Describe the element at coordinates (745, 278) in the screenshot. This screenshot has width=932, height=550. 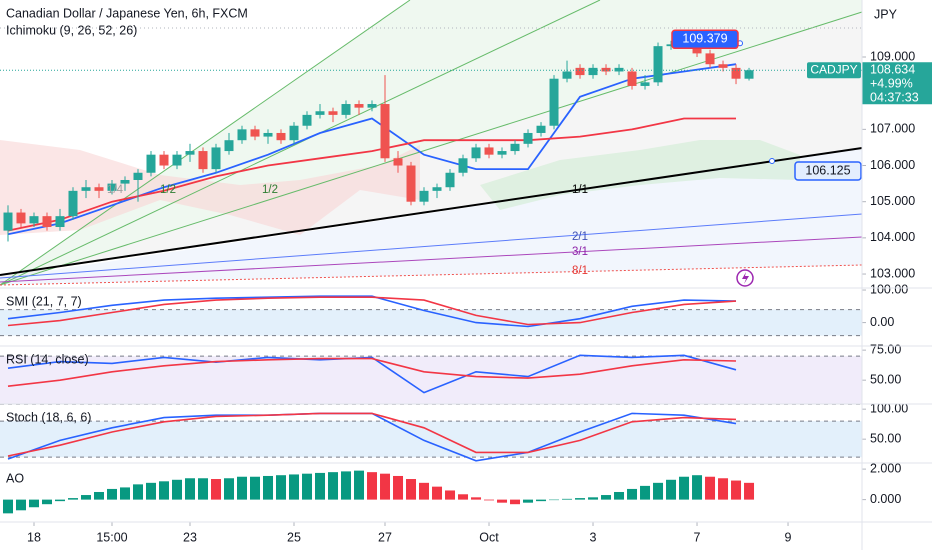
I see `event-icon` at that location.